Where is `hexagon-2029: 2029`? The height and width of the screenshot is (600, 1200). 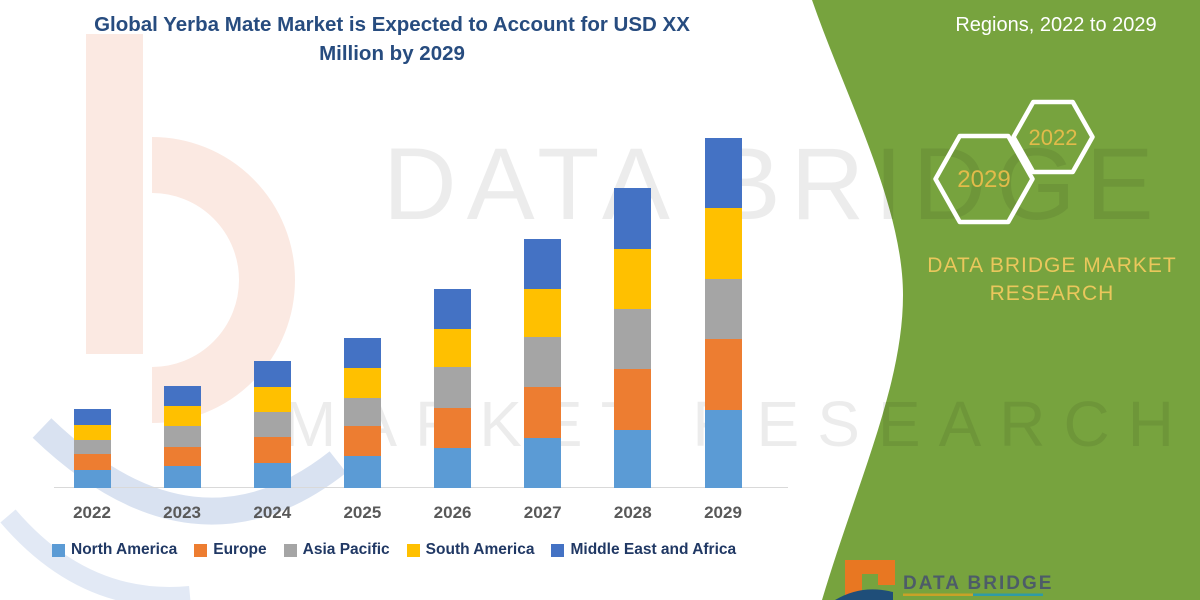 hexagon-2029: 2029 is located at coordinates (984, 179).